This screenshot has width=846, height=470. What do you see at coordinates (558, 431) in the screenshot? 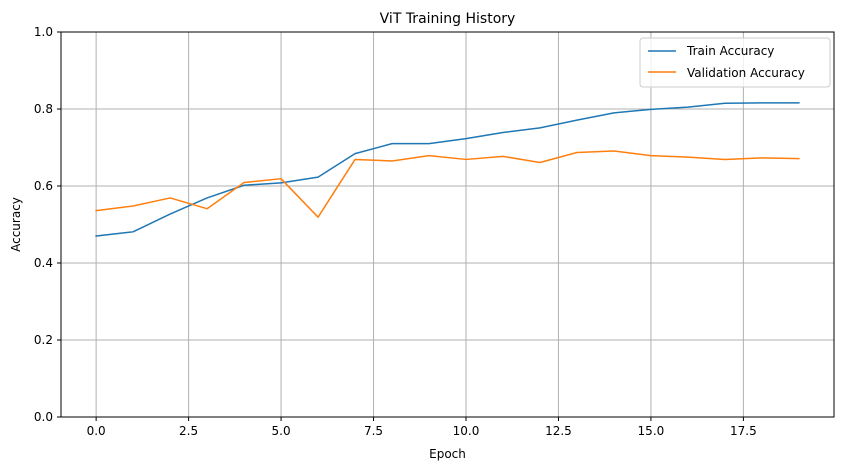
I see `x-tick-label: 12.5` at bounding box center [558, 431].